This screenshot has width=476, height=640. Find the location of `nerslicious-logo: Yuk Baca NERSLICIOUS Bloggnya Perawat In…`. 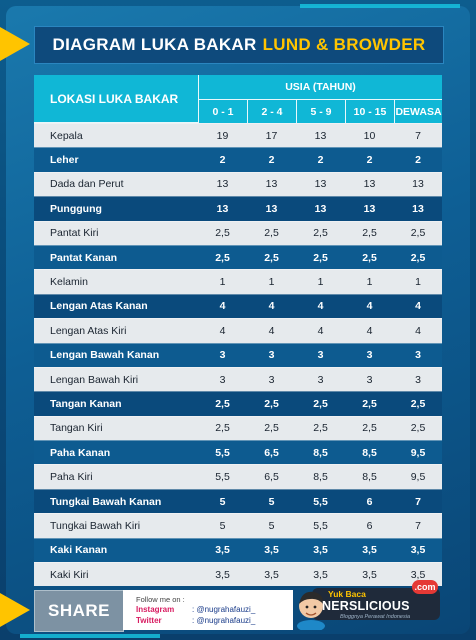

nerslicious-logo: Yuk Baca NERSLICIOUS Bloggnya Perawat In… is located at coordinates (369, 606).